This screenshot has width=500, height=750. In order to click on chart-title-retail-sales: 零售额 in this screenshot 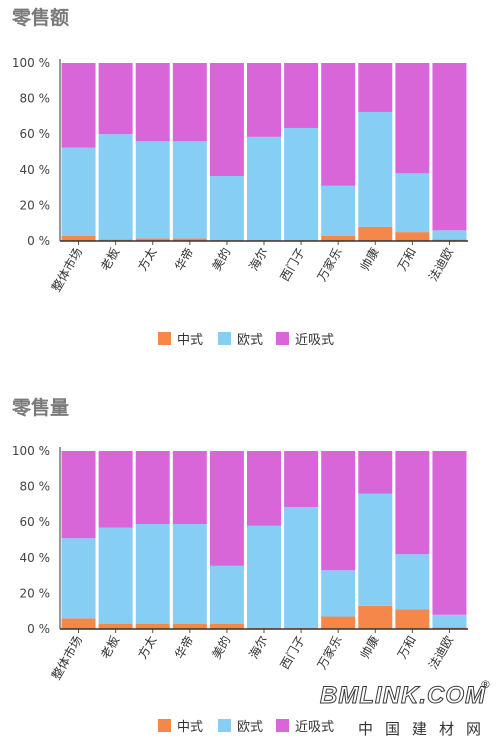, I will do `click(41, 18)`.